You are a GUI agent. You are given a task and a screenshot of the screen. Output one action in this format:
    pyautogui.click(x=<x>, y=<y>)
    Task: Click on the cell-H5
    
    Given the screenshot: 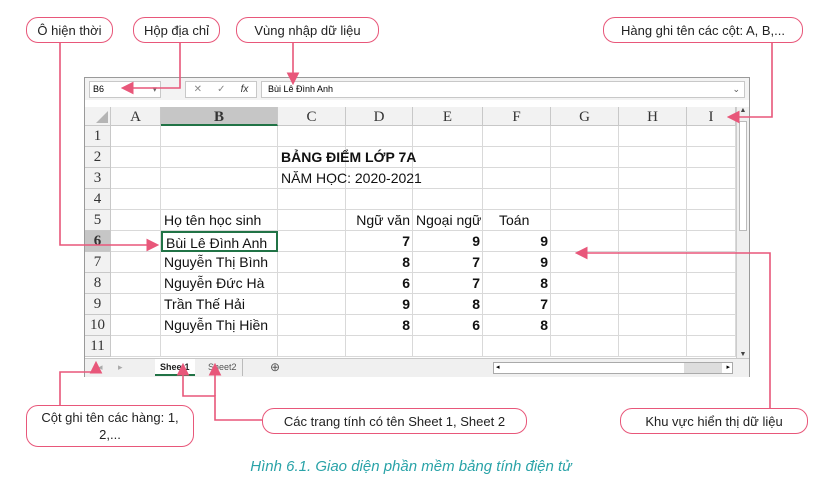 What is the action you would take?
    pyautogui.click(x=653, y=220)
    